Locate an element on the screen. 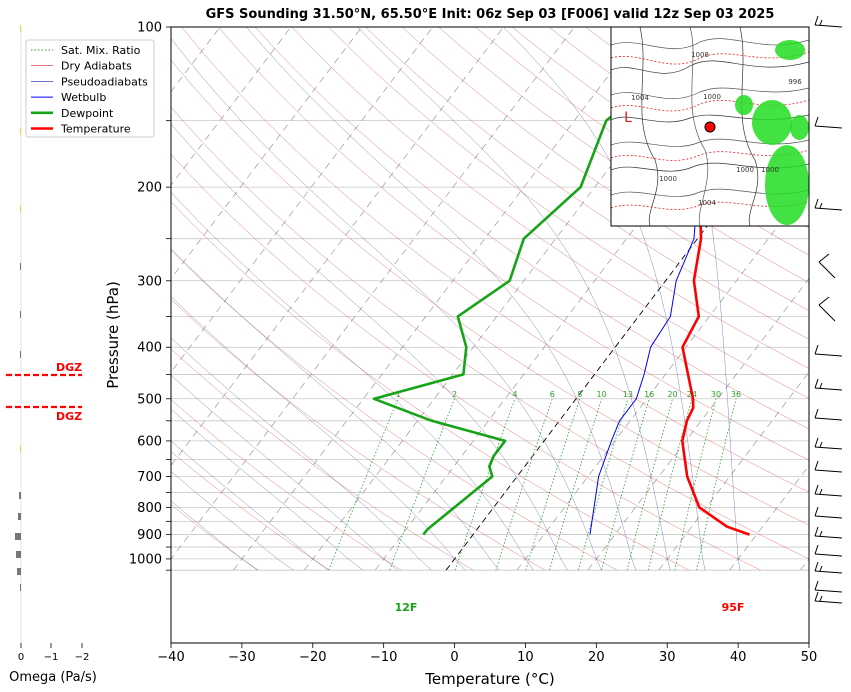  isotherm-line is located at coordinates (733, 471).